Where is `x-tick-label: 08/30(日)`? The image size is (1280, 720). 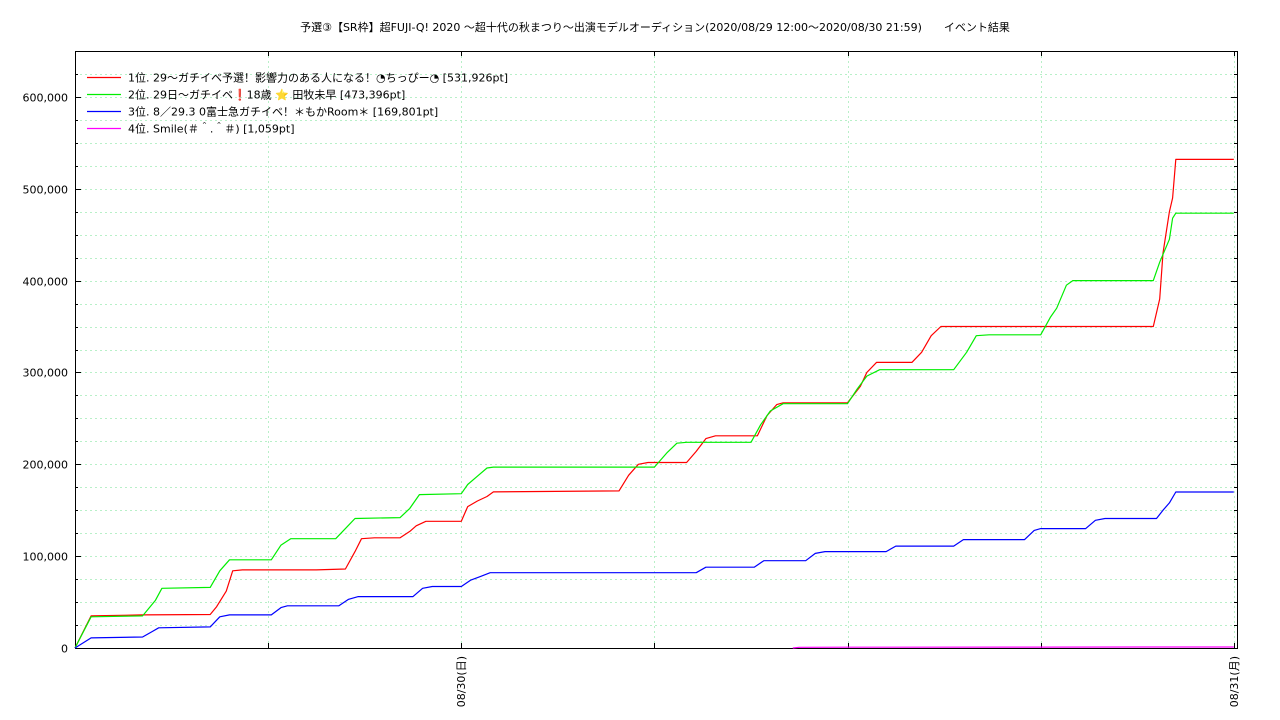
x-tick-label: 08/30(日) is located at coordinates (461, 681).